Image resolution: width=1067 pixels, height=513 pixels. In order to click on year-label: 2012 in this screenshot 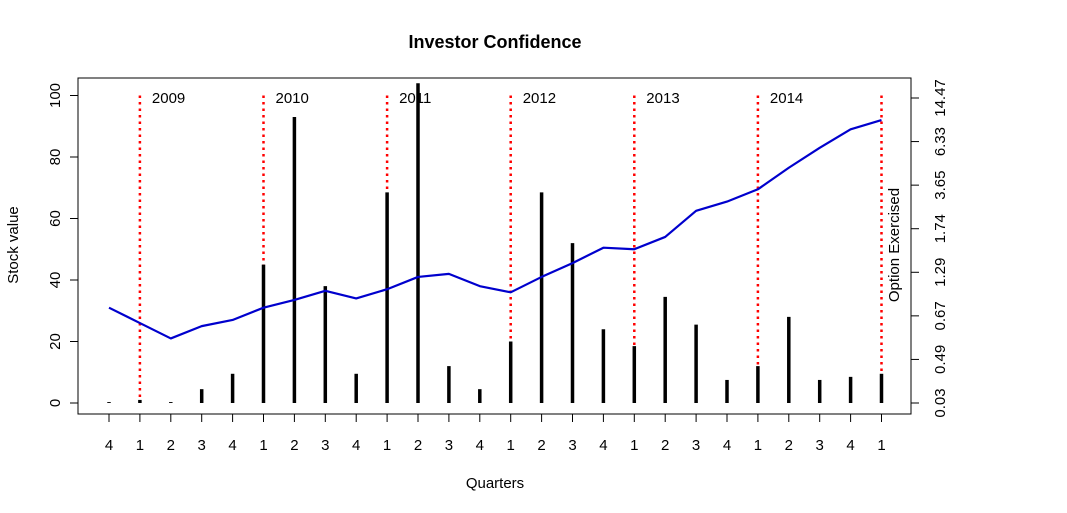, I will do `click(539, 98)`.